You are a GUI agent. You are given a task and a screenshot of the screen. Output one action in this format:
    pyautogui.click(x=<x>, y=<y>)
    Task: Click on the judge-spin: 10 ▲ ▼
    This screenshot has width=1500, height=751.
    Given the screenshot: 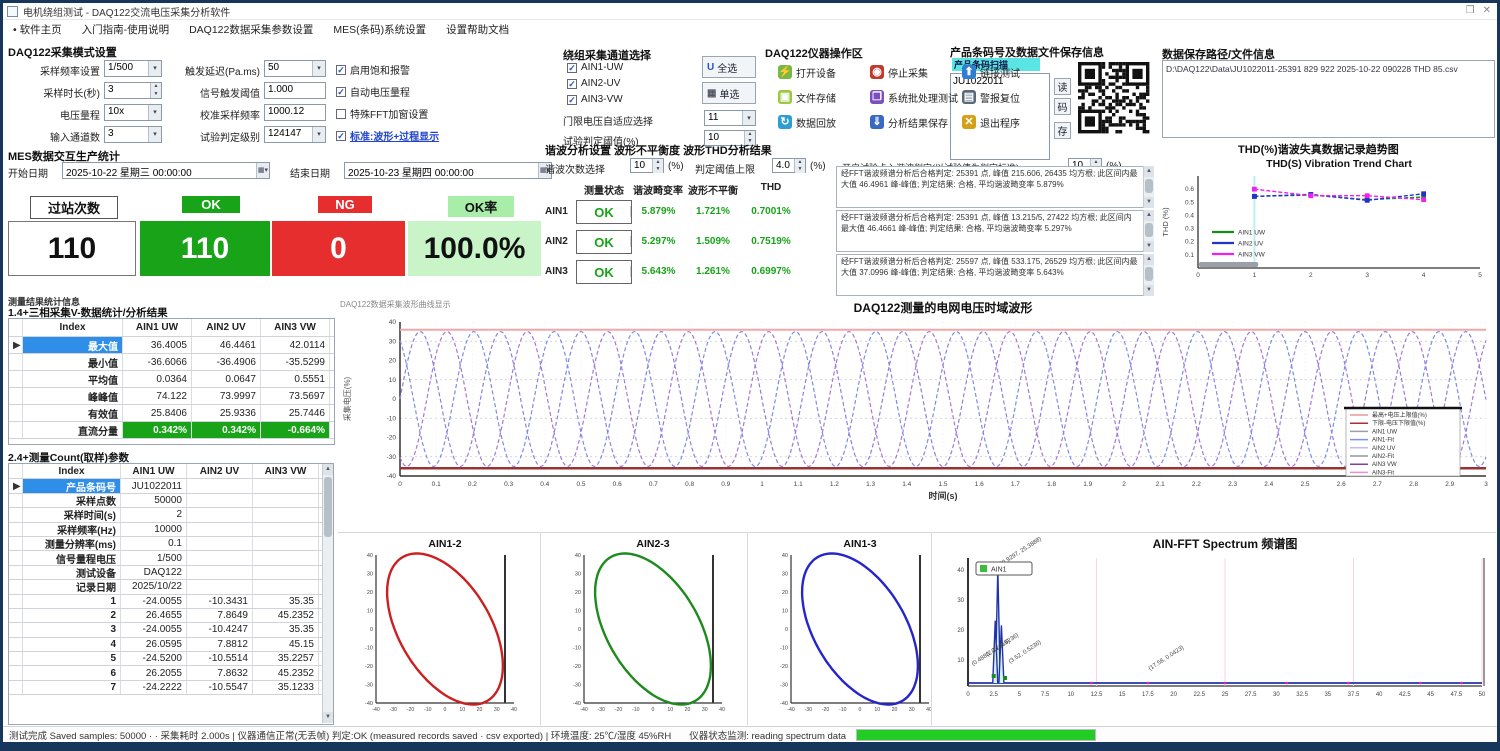 What is the action you would take?
    pyautogui.click(x=730, y=138)
    